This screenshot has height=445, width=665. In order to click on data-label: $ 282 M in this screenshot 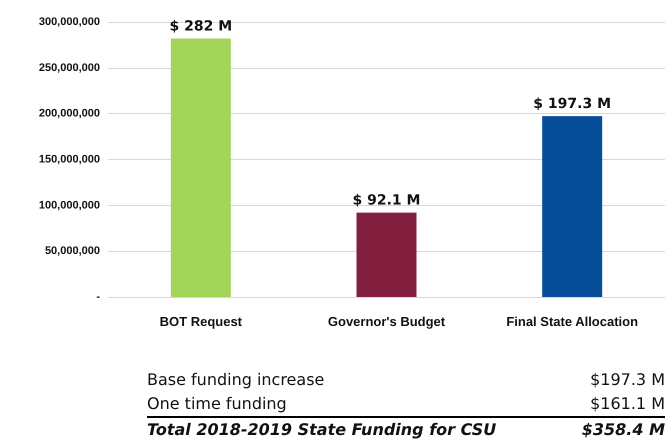, I will do `click(201, 26)`.